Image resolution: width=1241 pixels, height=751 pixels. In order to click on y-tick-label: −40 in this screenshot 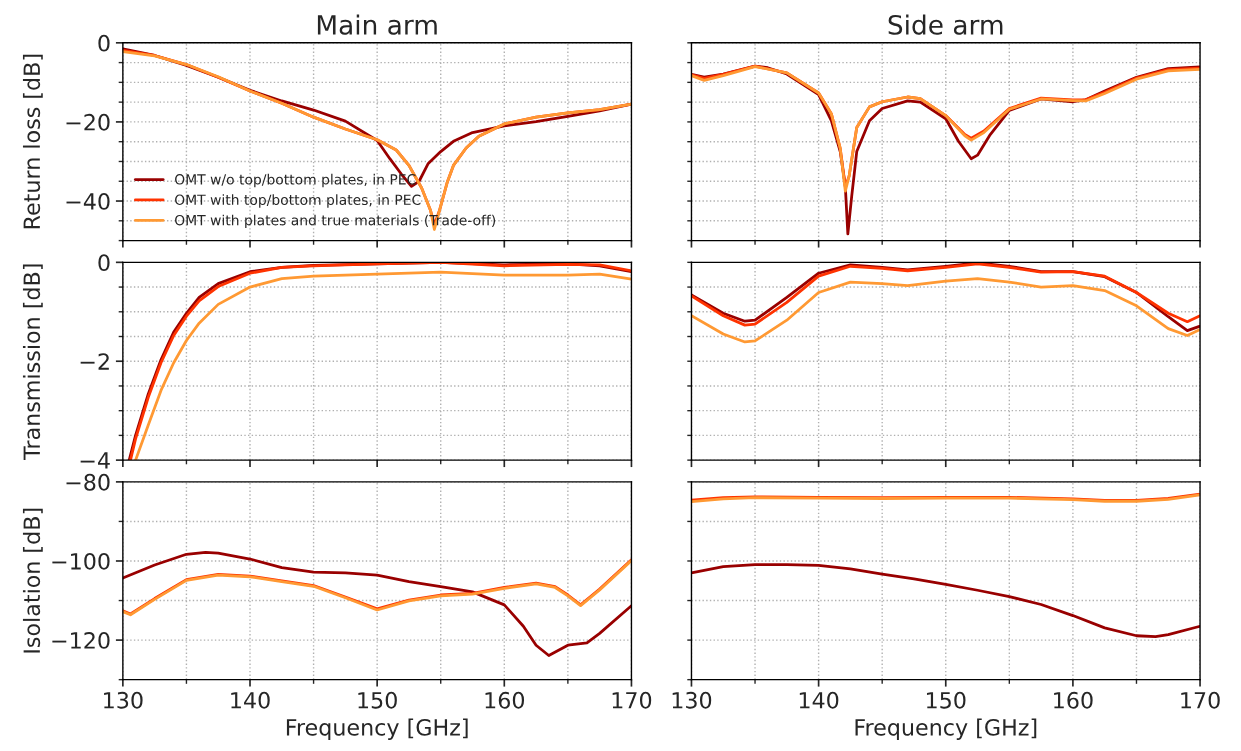, I will do `click(88, 201)`.